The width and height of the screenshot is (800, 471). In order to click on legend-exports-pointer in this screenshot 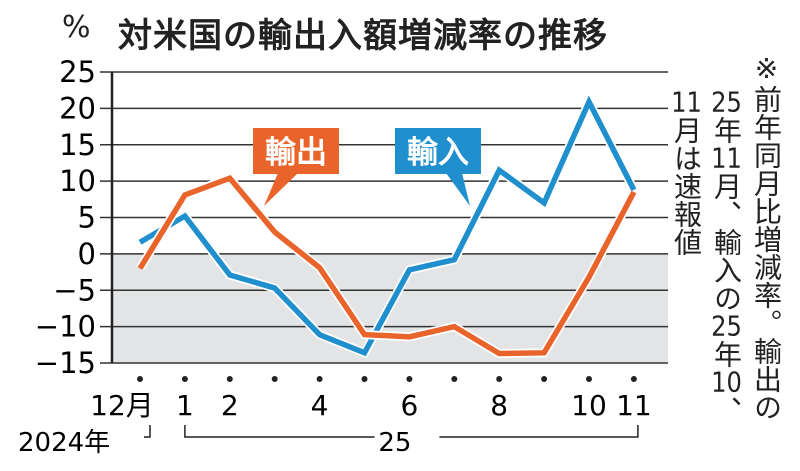, I will do `click(281, 189)`.